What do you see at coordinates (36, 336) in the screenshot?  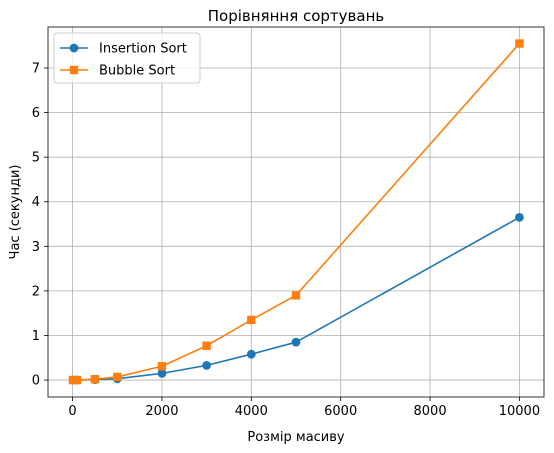 I see `y-tick-label: 1` at bounding box center [36, 336].